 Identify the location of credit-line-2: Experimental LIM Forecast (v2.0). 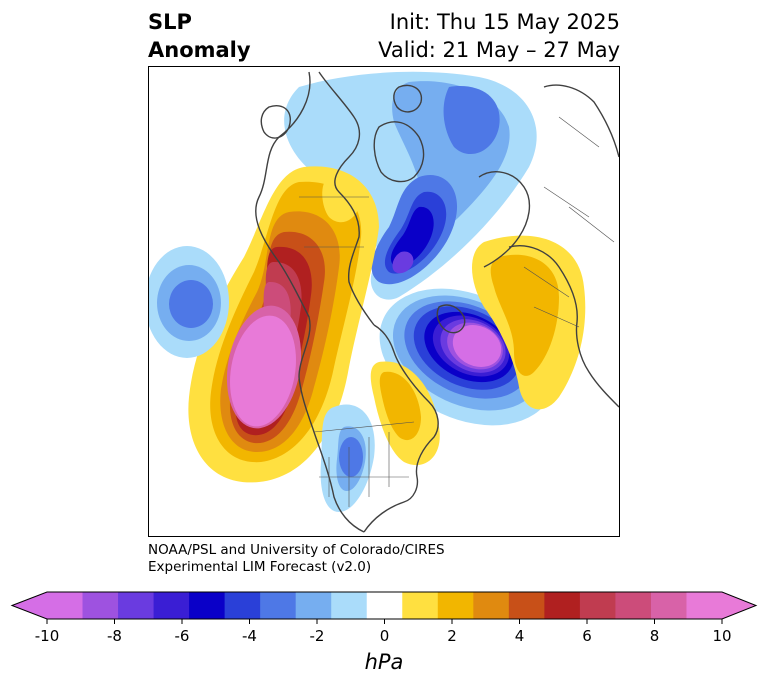
(260, 567).